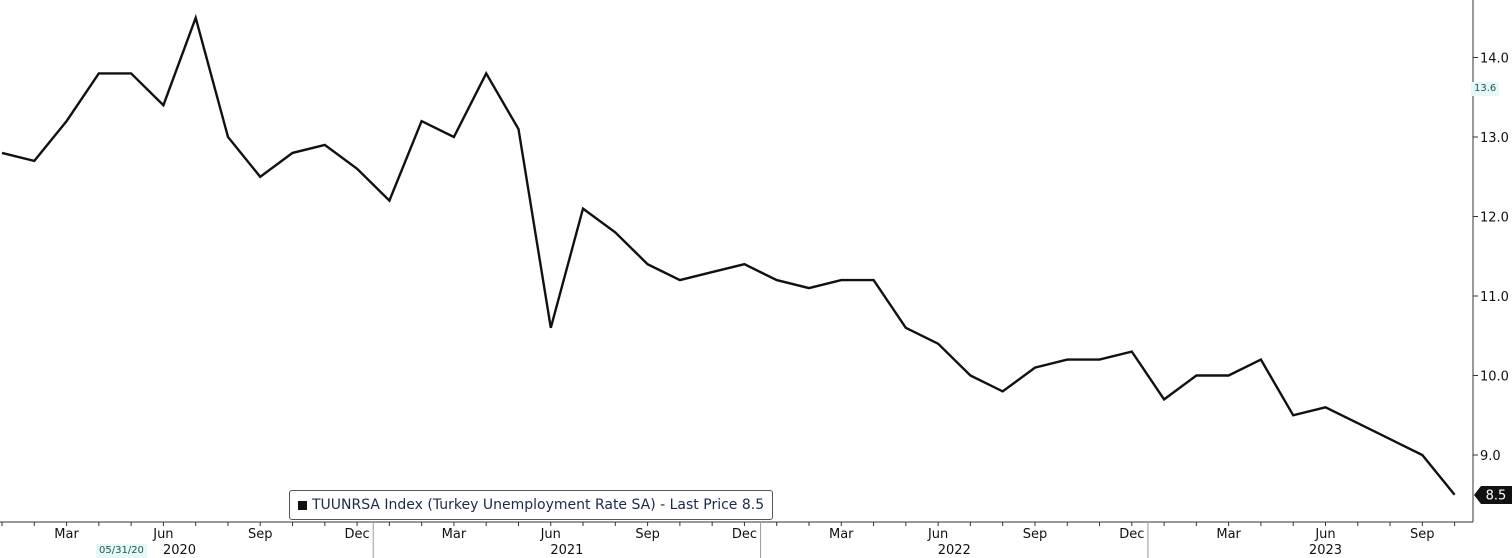  What do you see at coordinates (954, 550) in the screenshot?
I see `x-year-label: 2022` at bounding box center [954, 550].